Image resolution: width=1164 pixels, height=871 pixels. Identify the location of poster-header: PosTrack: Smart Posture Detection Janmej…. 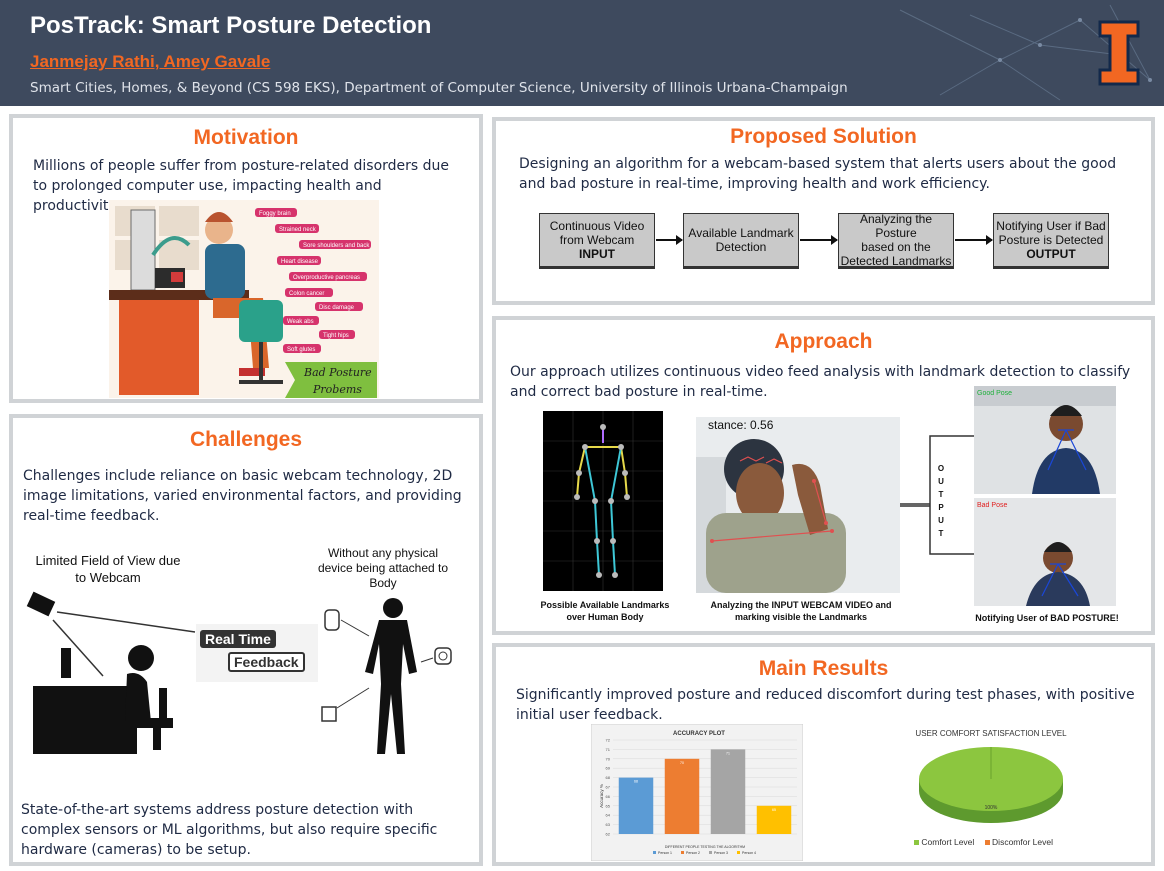
(582, 53).